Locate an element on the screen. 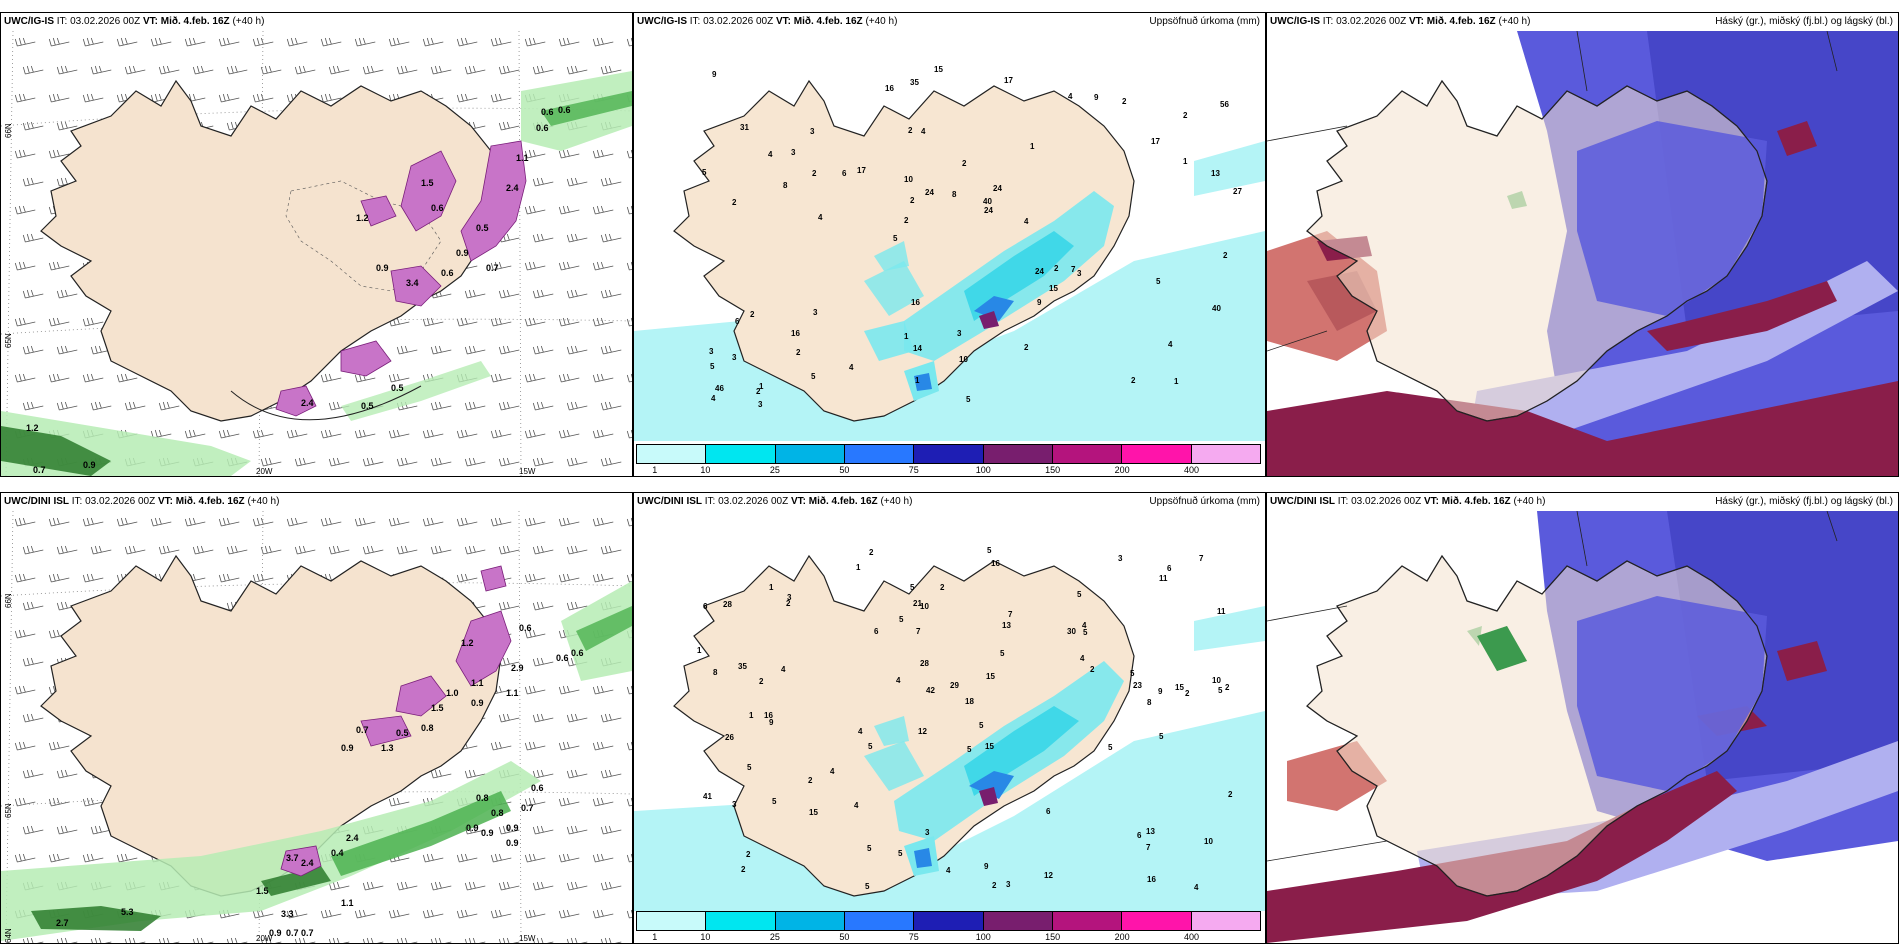 The width and height of the screenshot is (1900, 950). precip-value: 11 is located at coordinates (1163, 578).